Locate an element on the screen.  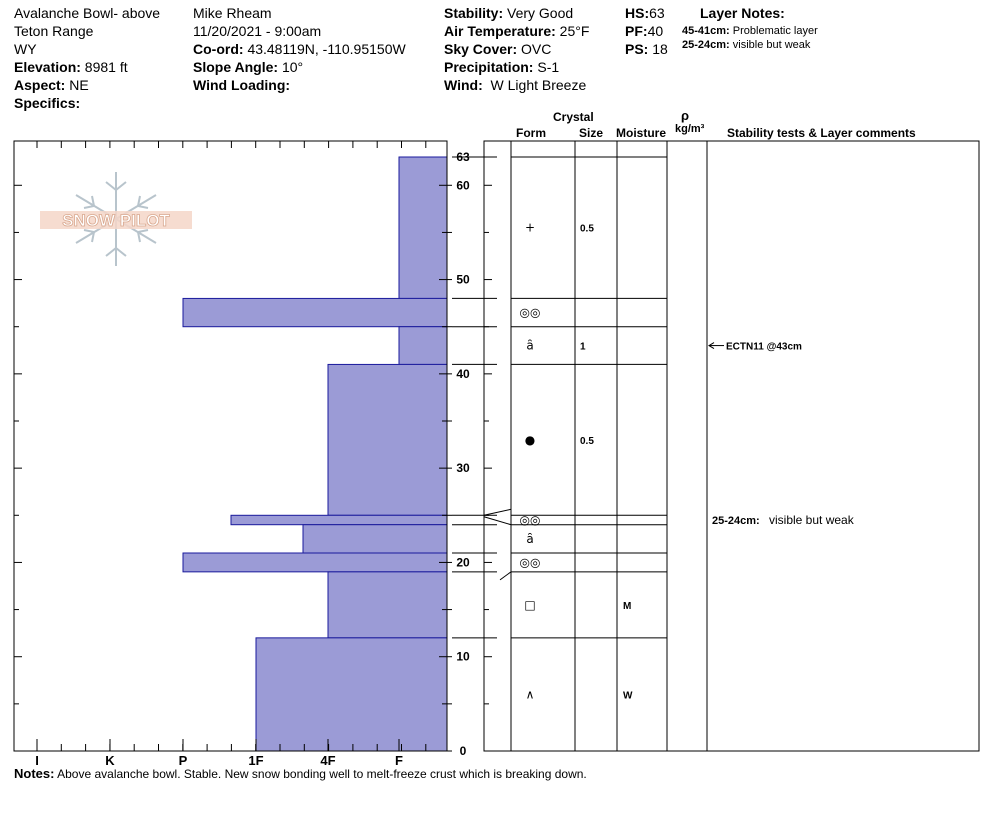
aspect-row: Aspect: NE is located at coordinates (87, 85).